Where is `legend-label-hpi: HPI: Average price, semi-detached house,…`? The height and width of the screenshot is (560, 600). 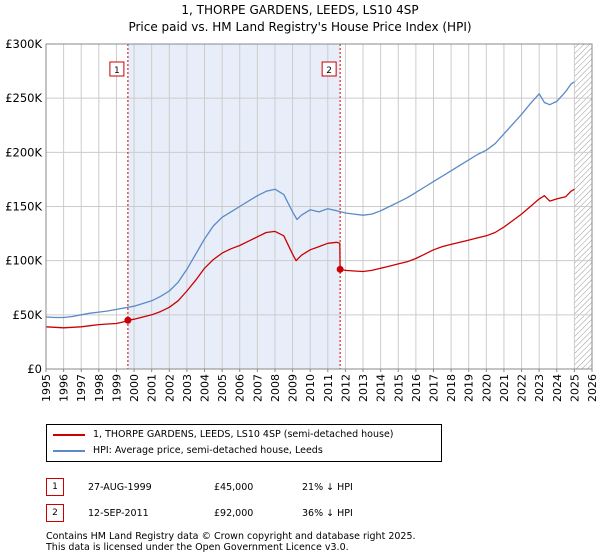 legend-label-hpi: HPI: Average price, semi-detached house,… is located at coordinates (208, 450).